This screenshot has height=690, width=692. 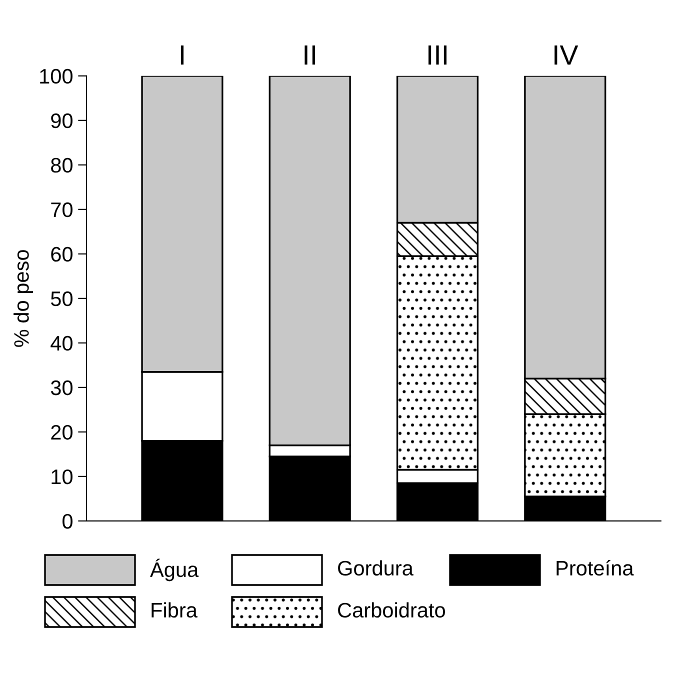 What do you see at coordinates (62, 476) in the screenshot?
I see `y-tick-label: 10` at bounding box center [62, 476].